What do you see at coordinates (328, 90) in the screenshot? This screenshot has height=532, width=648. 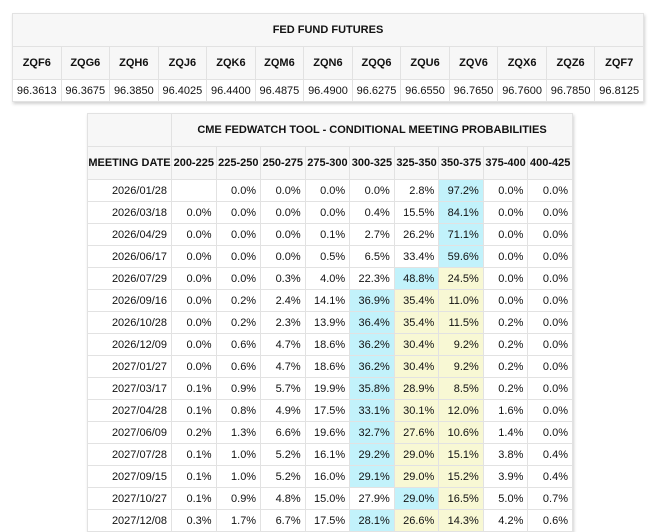 I see `contract-price: 96.4900` at bounding box center [328, 90].